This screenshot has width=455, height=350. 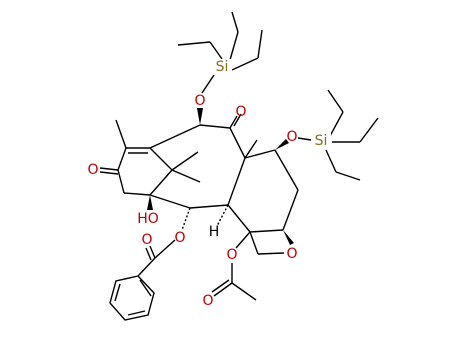 What do you see at coordinates (148, 219) in the screenshot?
I see `atom-label: HO` at bounding box center [148, 219].